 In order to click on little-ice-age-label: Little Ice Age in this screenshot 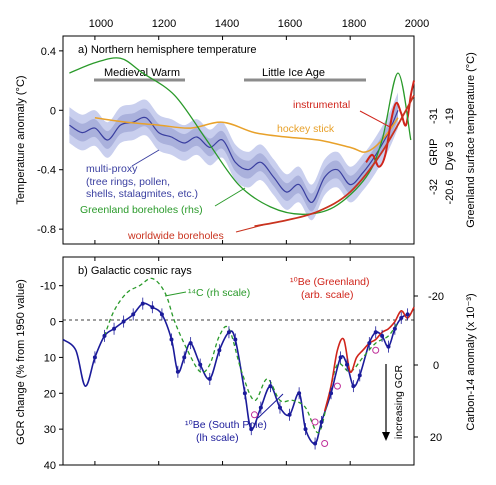, I will do `click(293, 73)`.